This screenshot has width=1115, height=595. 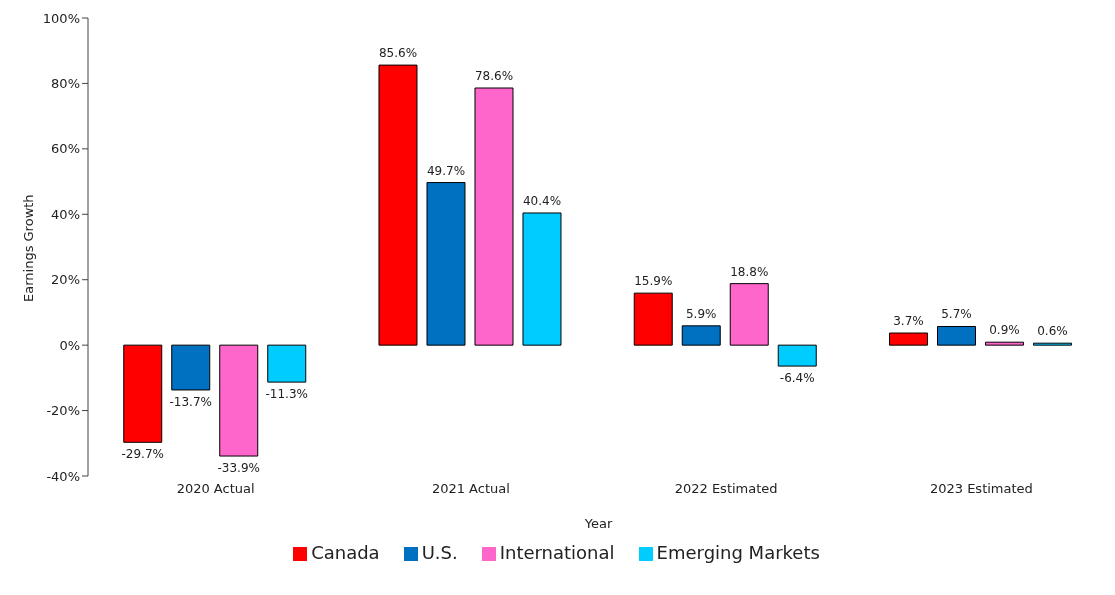 I want to click on x-tick-label: 2021 Actual, so click(x=470, y=489).